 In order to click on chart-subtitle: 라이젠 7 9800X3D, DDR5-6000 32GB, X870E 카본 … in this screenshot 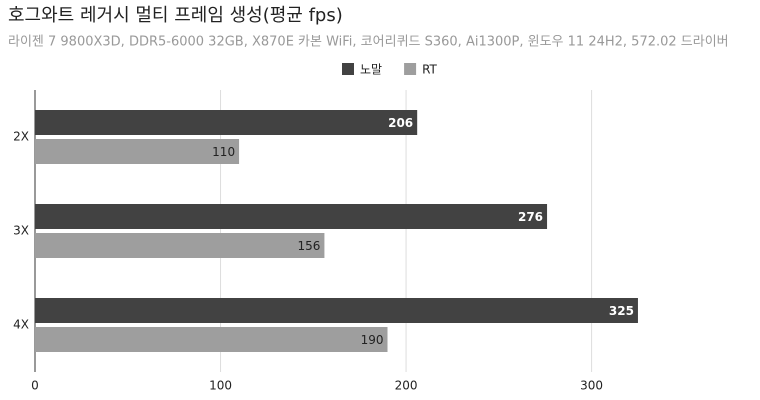, I will do `click(368, 42)`.